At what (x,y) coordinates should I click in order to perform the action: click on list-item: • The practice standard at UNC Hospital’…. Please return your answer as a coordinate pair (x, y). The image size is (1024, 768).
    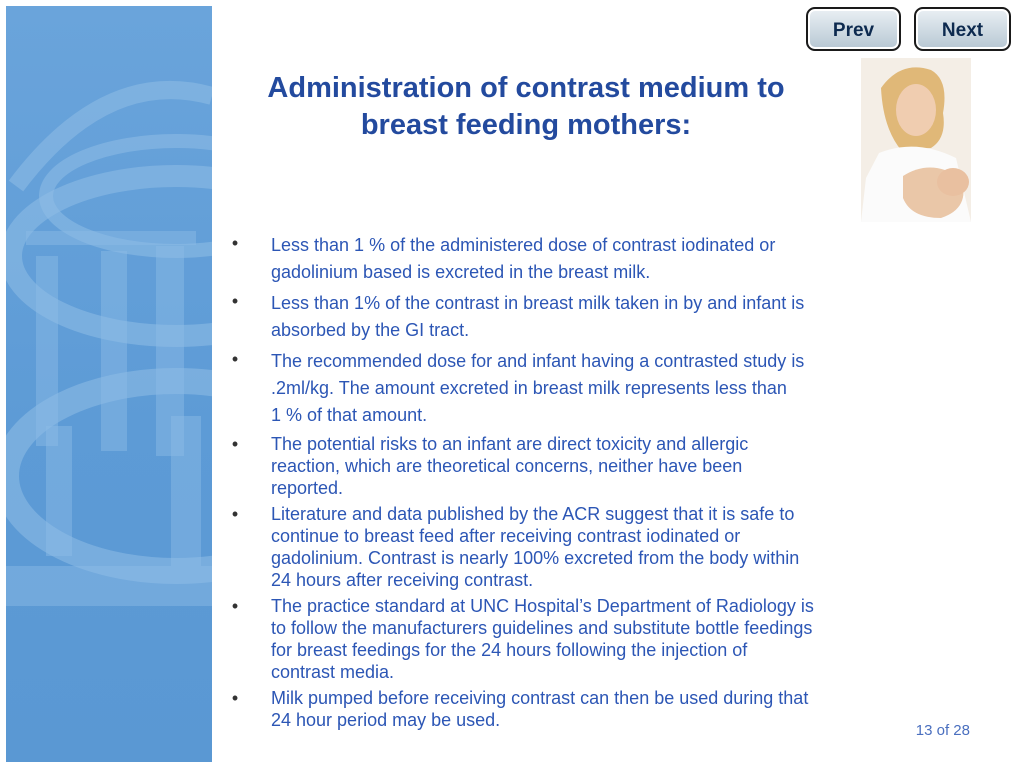
    Looking at the image, I should click on (598, 639).